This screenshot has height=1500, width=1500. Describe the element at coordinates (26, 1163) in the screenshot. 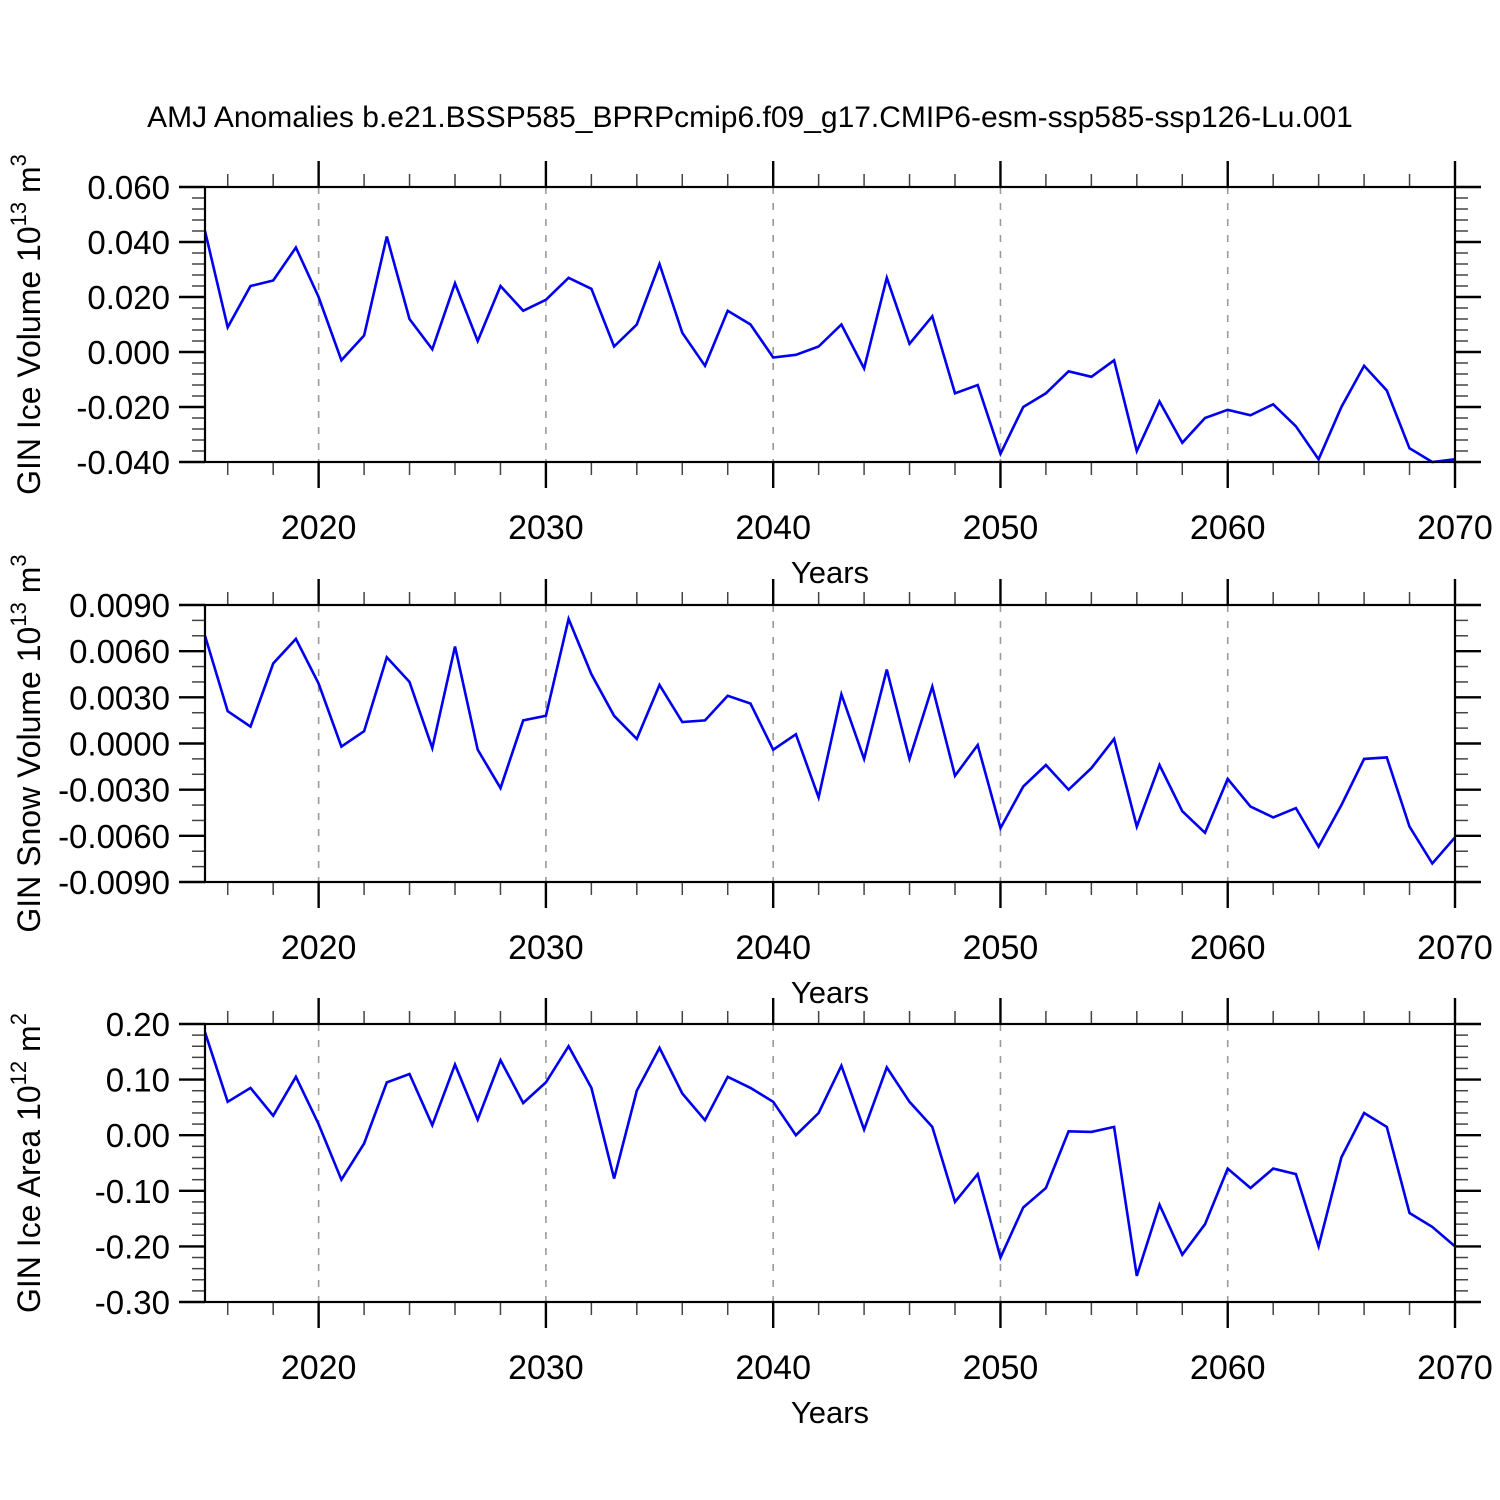

I see `y-axis-title: GIN Ice Area 1012 m2` at that location.